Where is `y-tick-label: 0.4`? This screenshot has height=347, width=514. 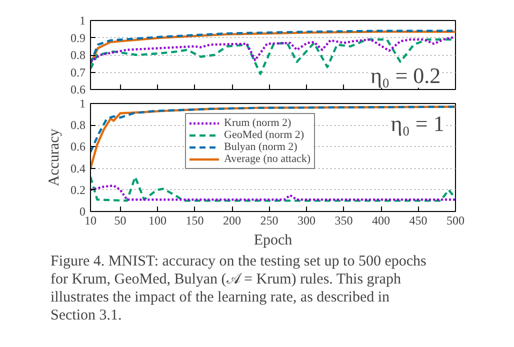 y-tick-label: 0.4 is located at coordinates (78, 168).